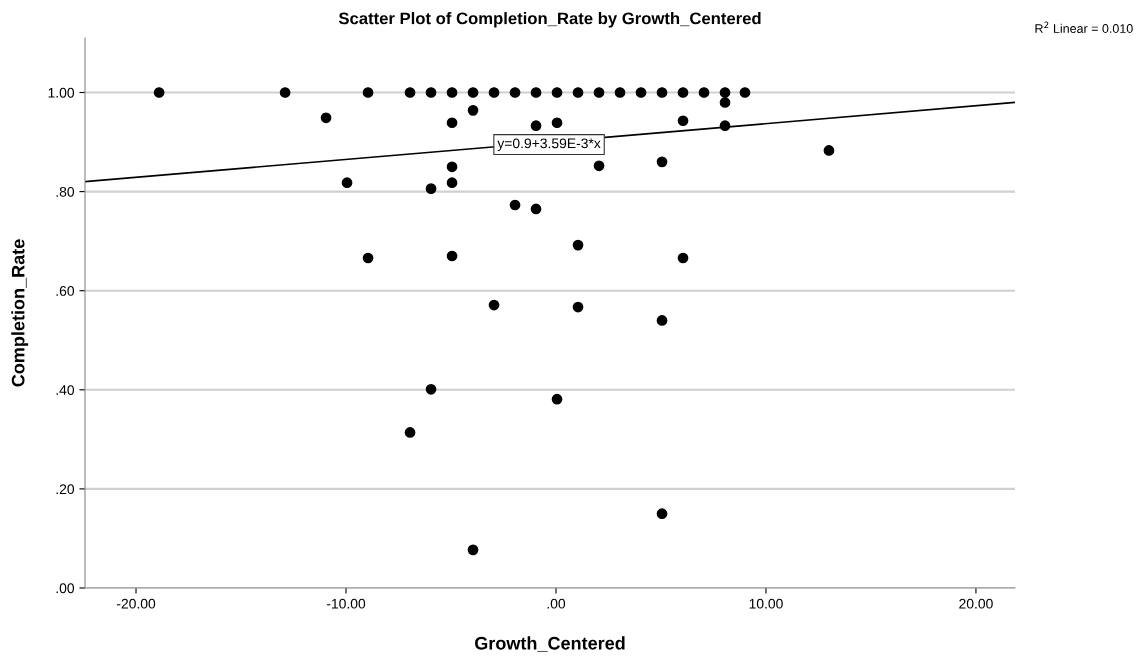 The height and width of the screenshot is (660, 1139). Describe the element at coordinates (65, 489) in the screenshot. I see `y-tick-label: .20` at that location.